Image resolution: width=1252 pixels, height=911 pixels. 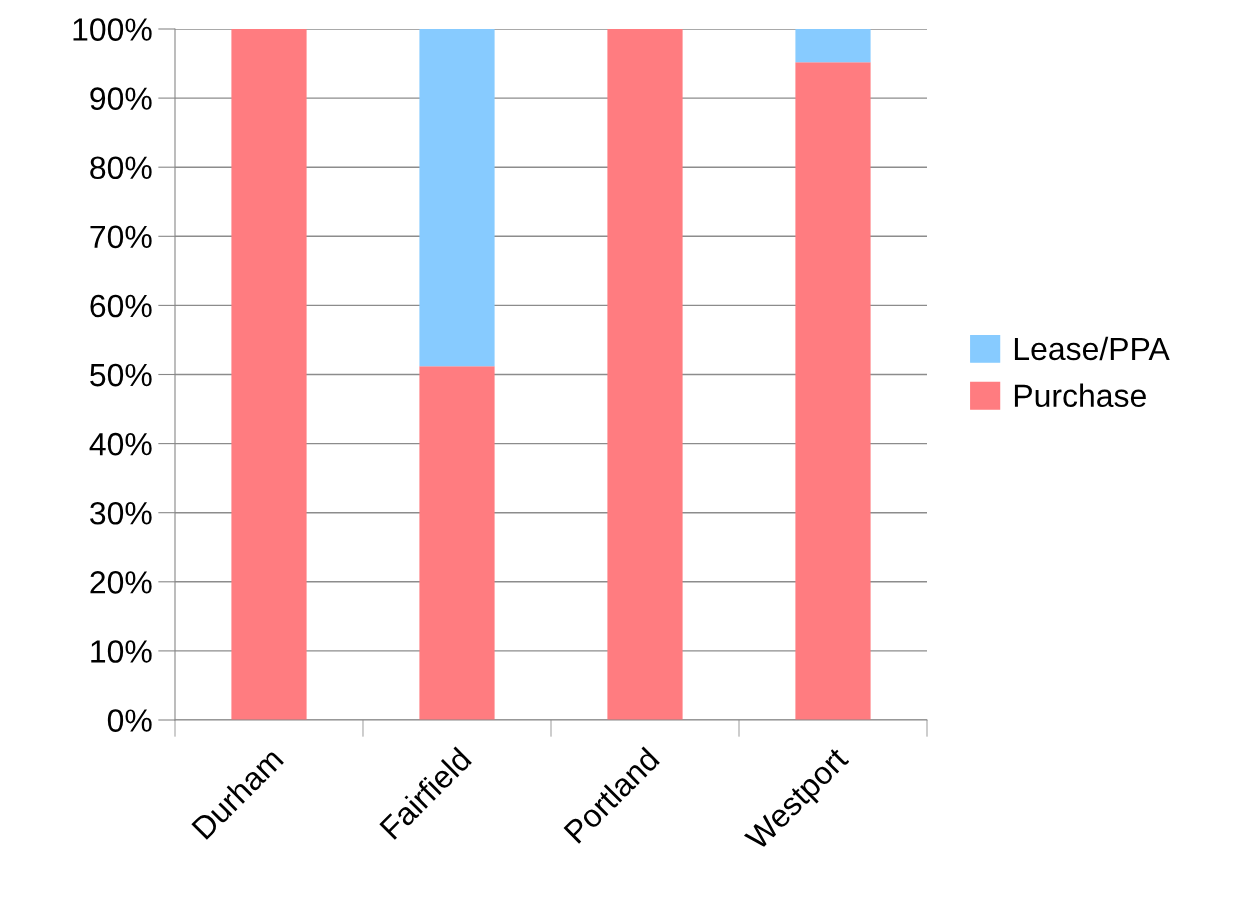 I want to click on y-tick-label: 70%, so click(x=121, y=237).